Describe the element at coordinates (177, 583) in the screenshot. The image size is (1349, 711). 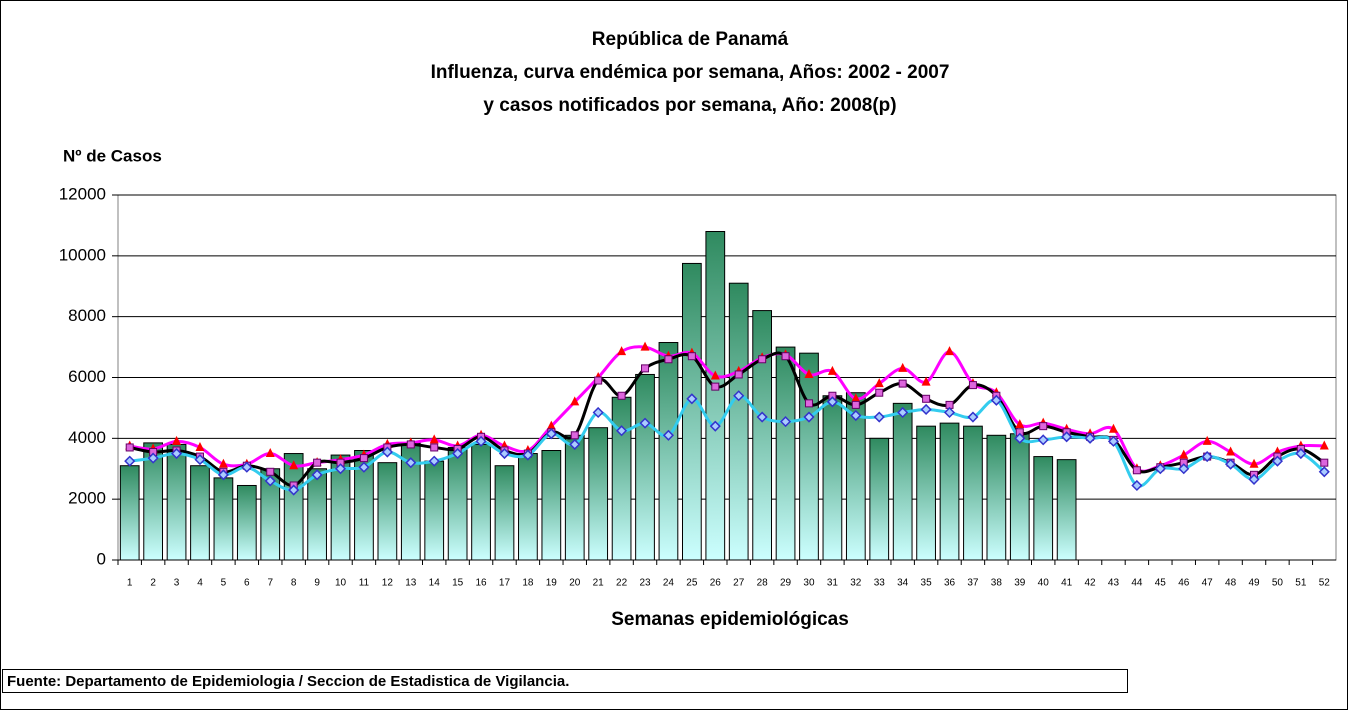
I see `x-tick-label: 3` at that location.